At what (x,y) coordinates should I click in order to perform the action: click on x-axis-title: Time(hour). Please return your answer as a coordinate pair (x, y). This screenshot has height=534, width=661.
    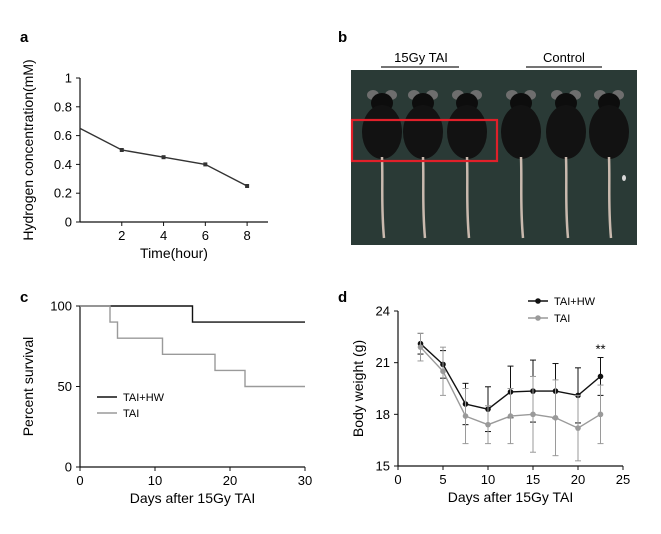
    Looking at the image, I should click on (174, 253).